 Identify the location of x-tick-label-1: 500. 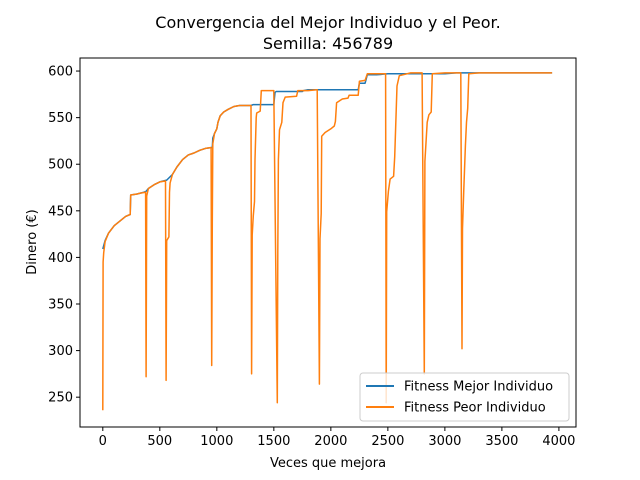
(159, 441).